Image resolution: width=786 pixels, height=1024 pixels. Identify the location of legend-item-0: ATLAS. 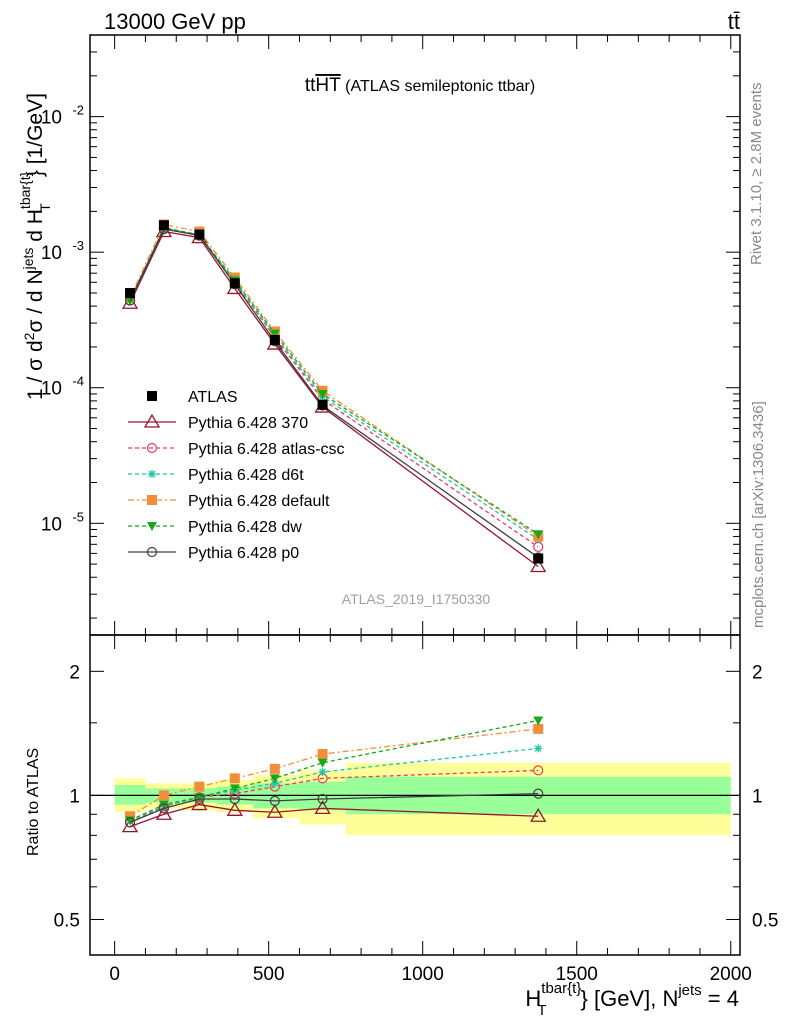
(192, 397).